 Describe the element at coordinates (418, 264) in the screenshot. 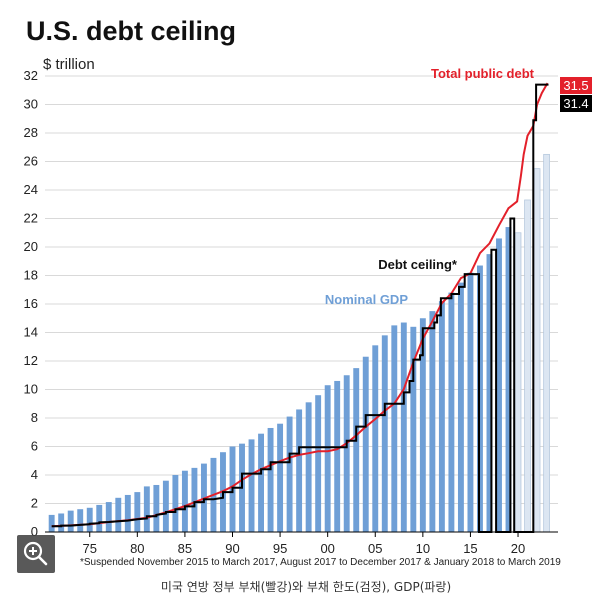

I see `debt-ceiling-label: Debt ceiling*` at that location.